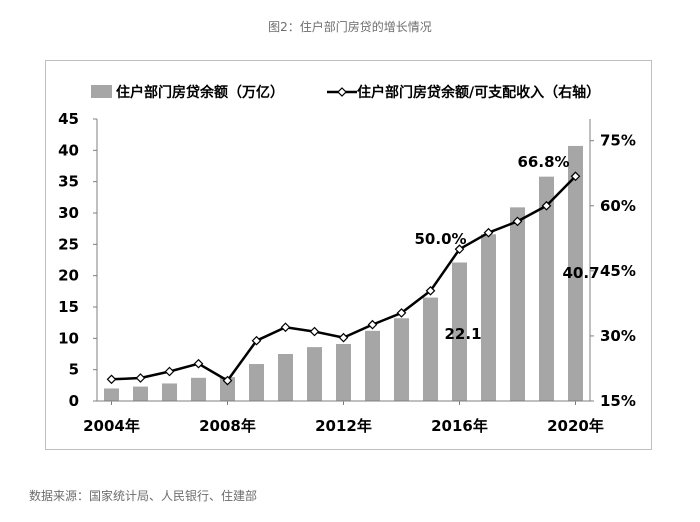 The image size is (700, 522). I want to click on legend-line-marker, so click(342, 92).